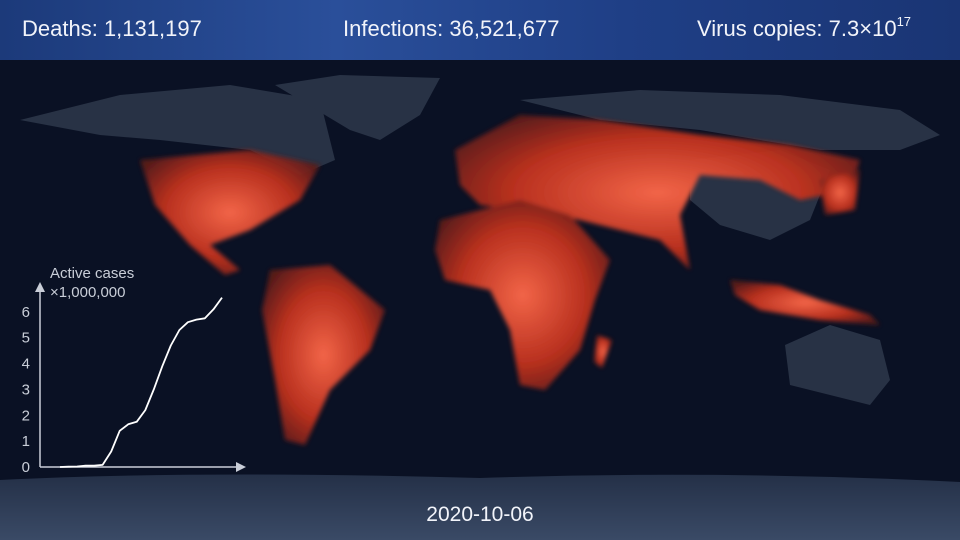  What do you see at coordinates (40, 287) in the screenshot?
I see `y-axis-arrow` at bounding box center [40, 287].